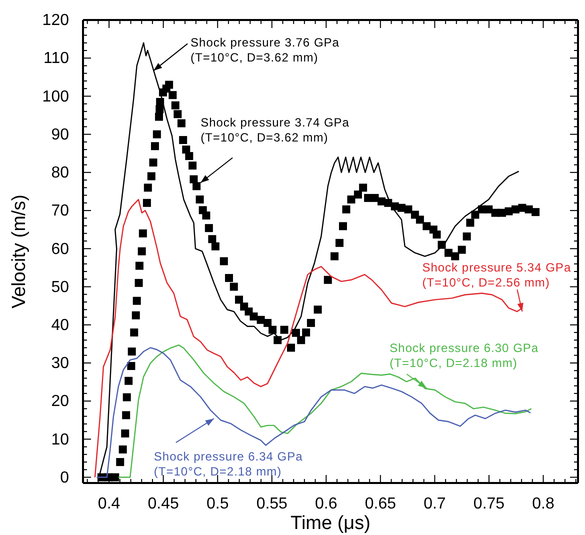  Describe the element at coordinates (109, 503) in the screenshot. I see `x-tick-label: 0.4` at that location.